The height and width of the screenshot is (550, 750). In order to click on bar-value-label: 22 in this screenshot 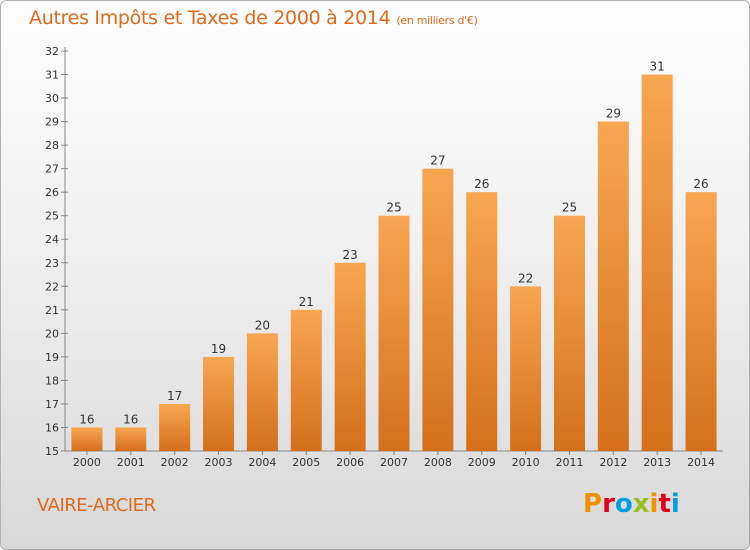, I will do `click(525, 278)`.